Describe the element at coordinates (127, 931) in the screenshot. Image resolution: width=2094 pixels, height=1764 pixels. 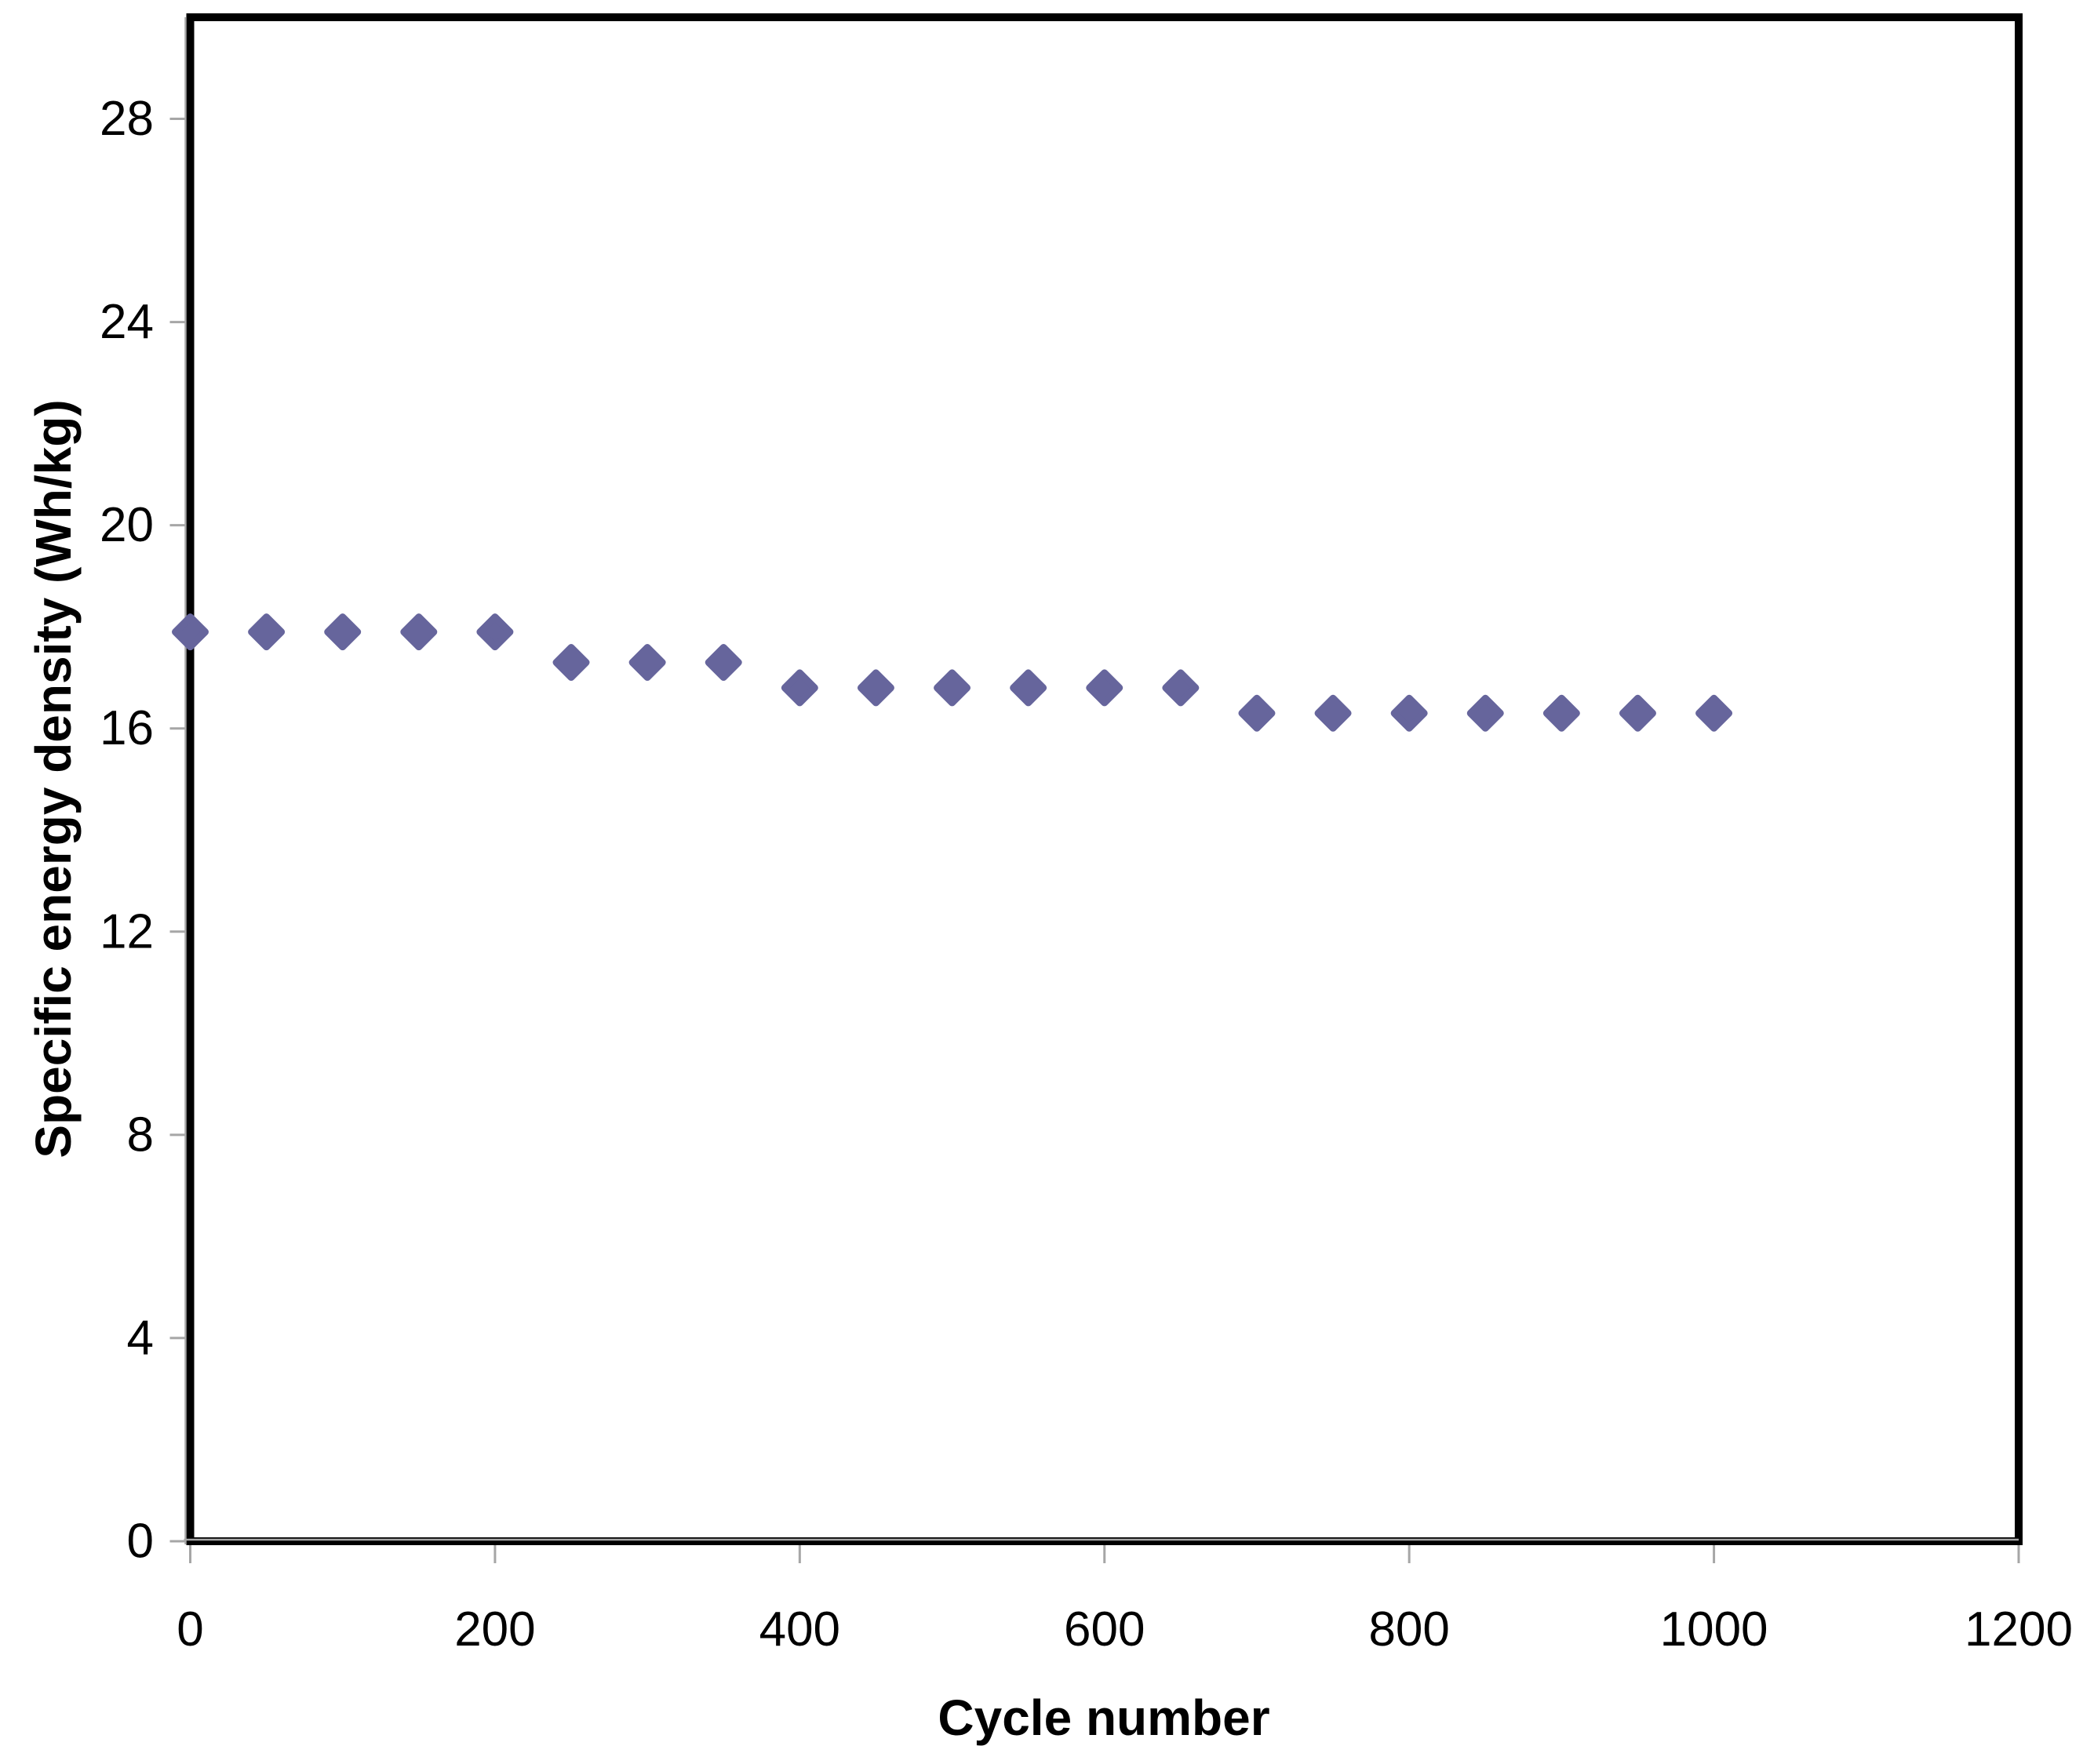
I see `y-tick-label: 12` at that location.